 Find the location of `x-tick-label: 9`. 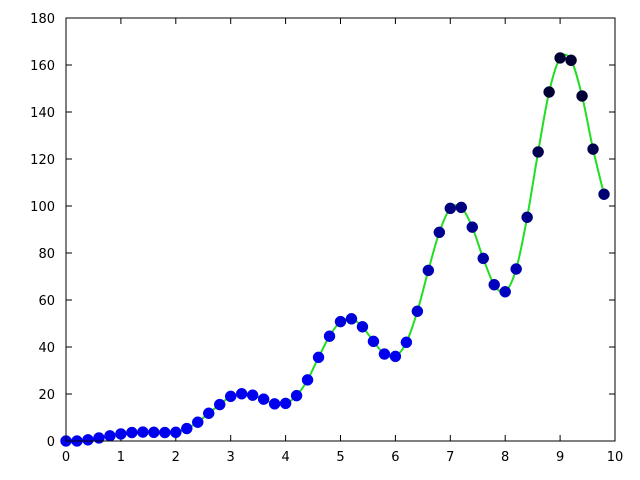

x-tick-label: 9 is located at coordinates (560, 457).